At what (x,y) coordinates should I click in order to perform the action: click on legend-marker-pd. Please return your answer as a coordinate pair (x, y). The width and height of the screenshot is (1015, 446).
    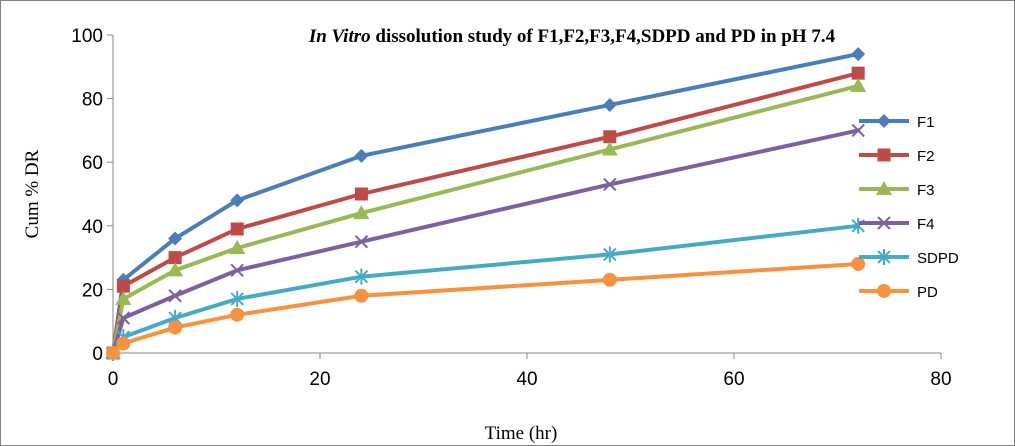
    Looking at the image, I should click on (884, 291).